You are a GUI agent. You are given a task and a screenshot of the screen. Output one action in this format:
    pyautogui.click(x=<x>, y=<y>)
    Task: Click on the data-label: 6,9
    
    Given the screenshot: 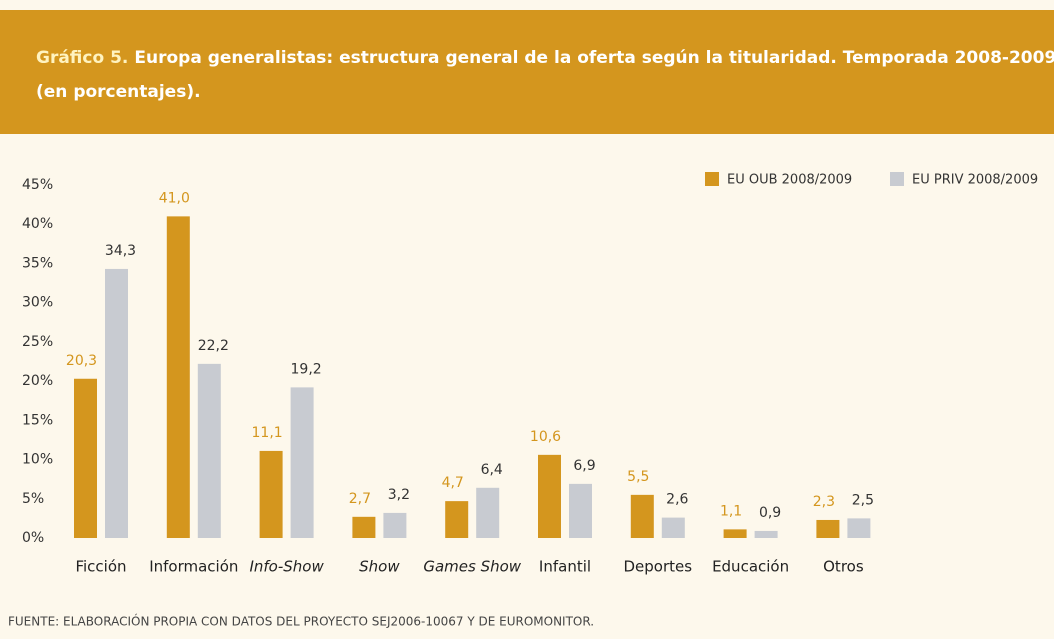 What is the action you would take?
    pyautogui.click(x=584, y=466)
    